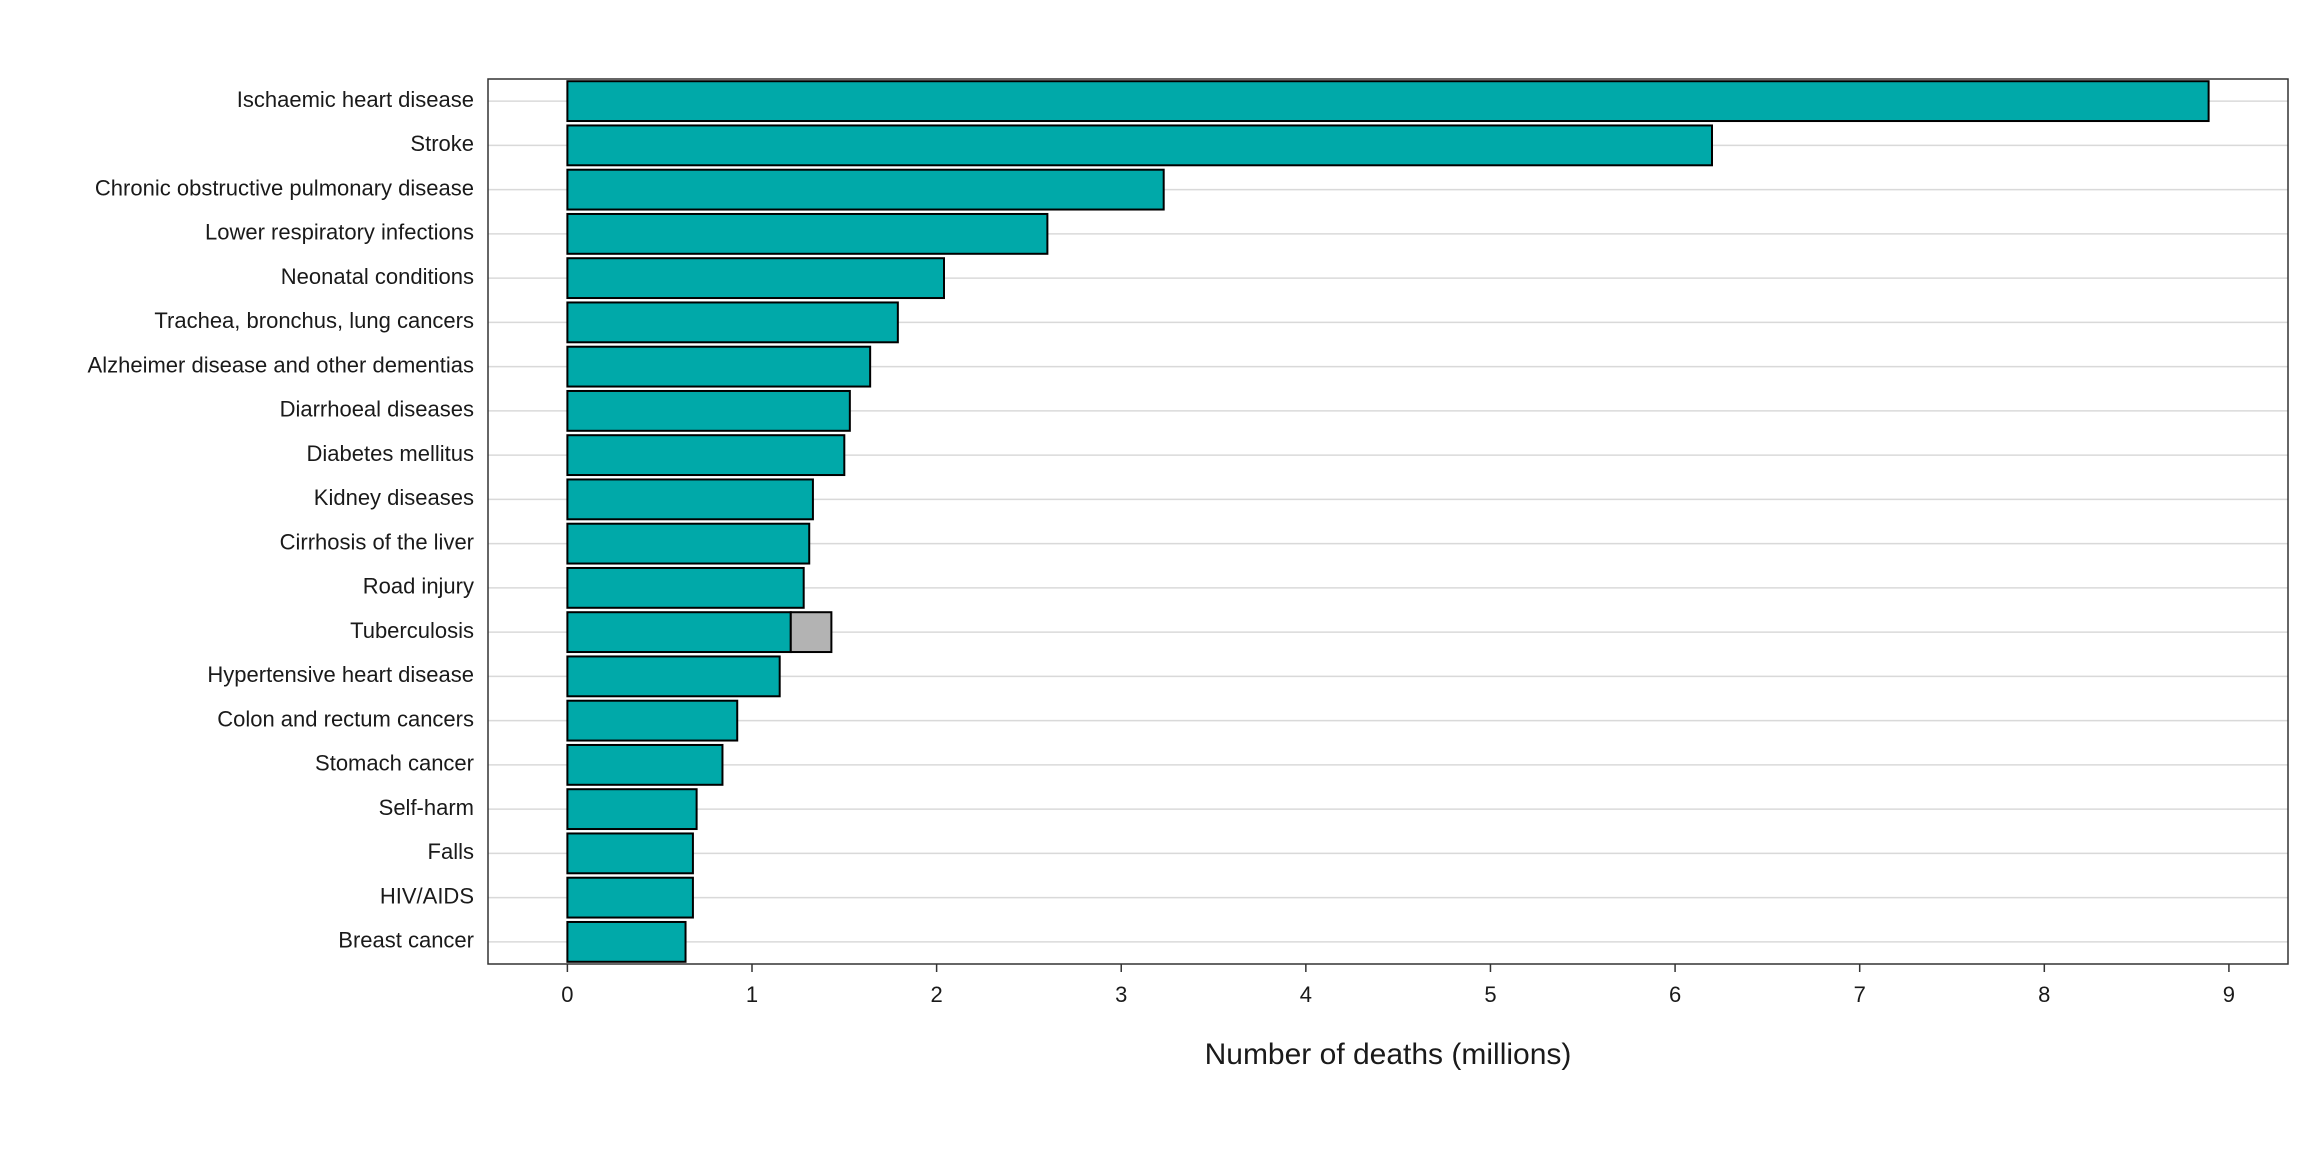  I want to click on y-tick-label: Kidney diseases, so click(394, 497).